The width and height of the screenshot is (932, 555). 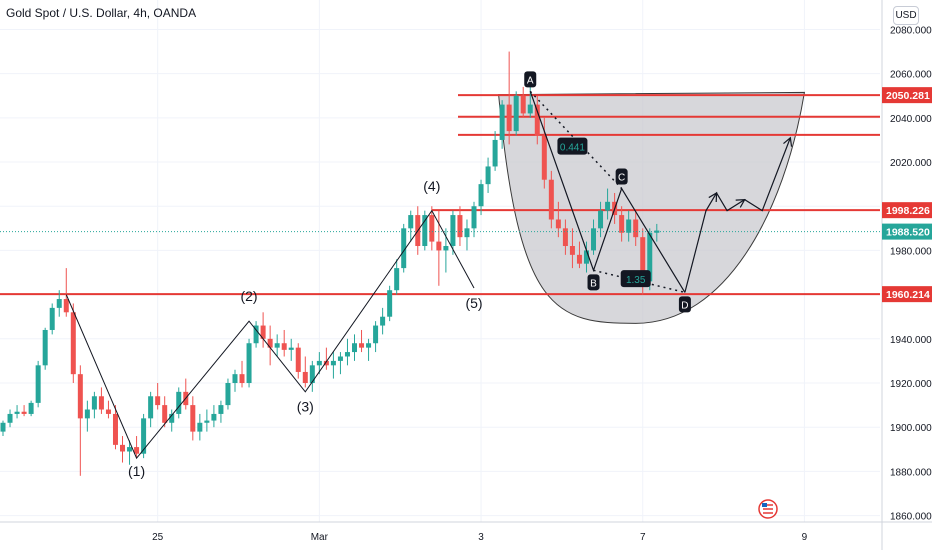 I want to click on currency-button: USD, so click(x=906, y=15).